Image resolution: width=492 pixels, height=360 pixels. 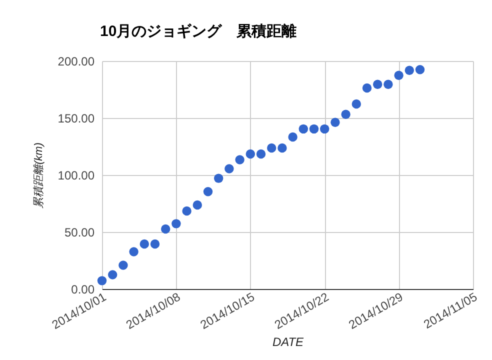 I want to click on y-tick-label: 0.00, so click(x=83, y=289).